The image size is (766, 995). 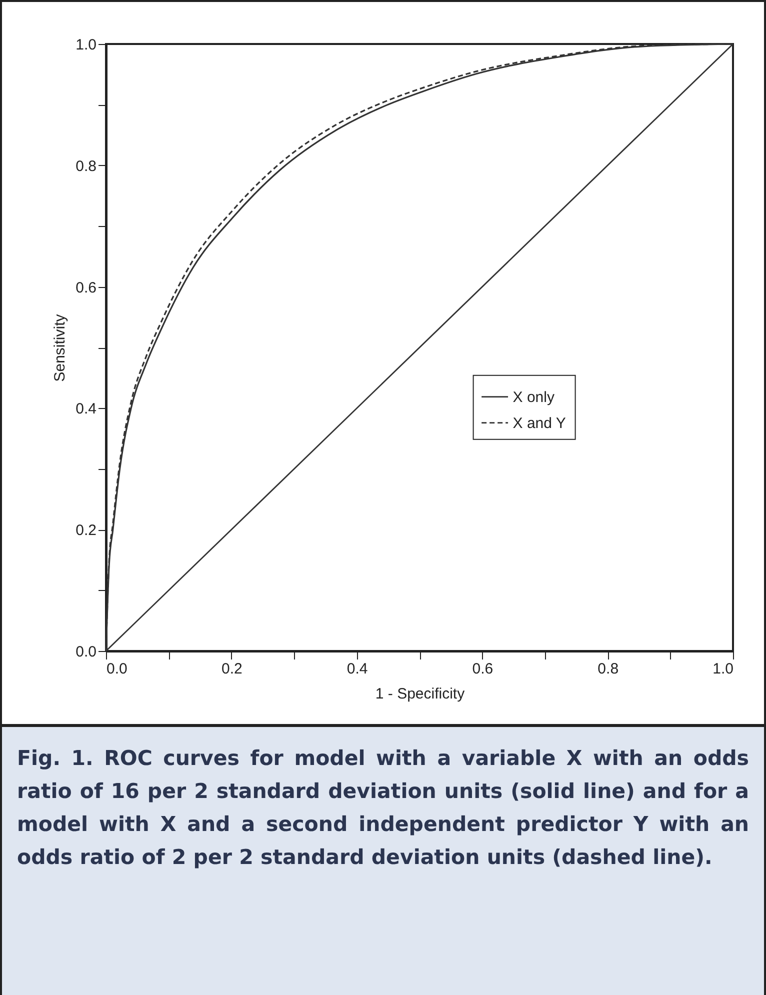 What do you see at coordinates (86, 287) in the screenshot?
I see `y-tick-label: 0.6` at bounding box center [86, 287].